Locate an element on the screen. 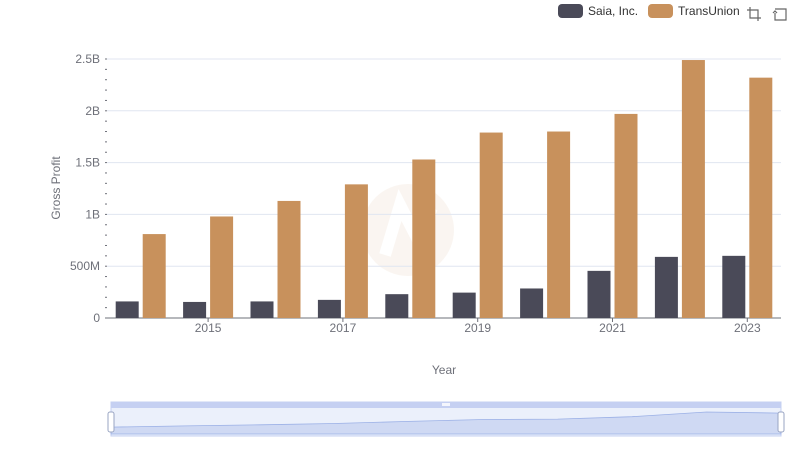 The width and height of the screenshot is (800, 461). bar-saia-2016 is located at coordinates (262, 309).